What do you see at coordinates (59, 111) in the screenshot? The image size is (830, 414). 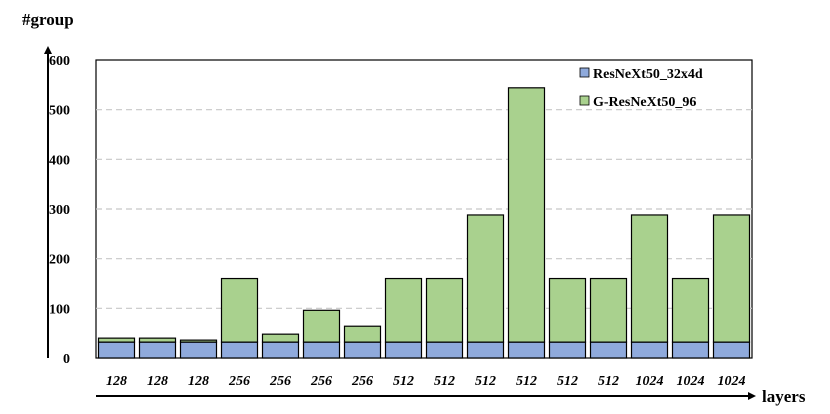 I see `y-tick-label: 500` at bounding box center [59, 111].